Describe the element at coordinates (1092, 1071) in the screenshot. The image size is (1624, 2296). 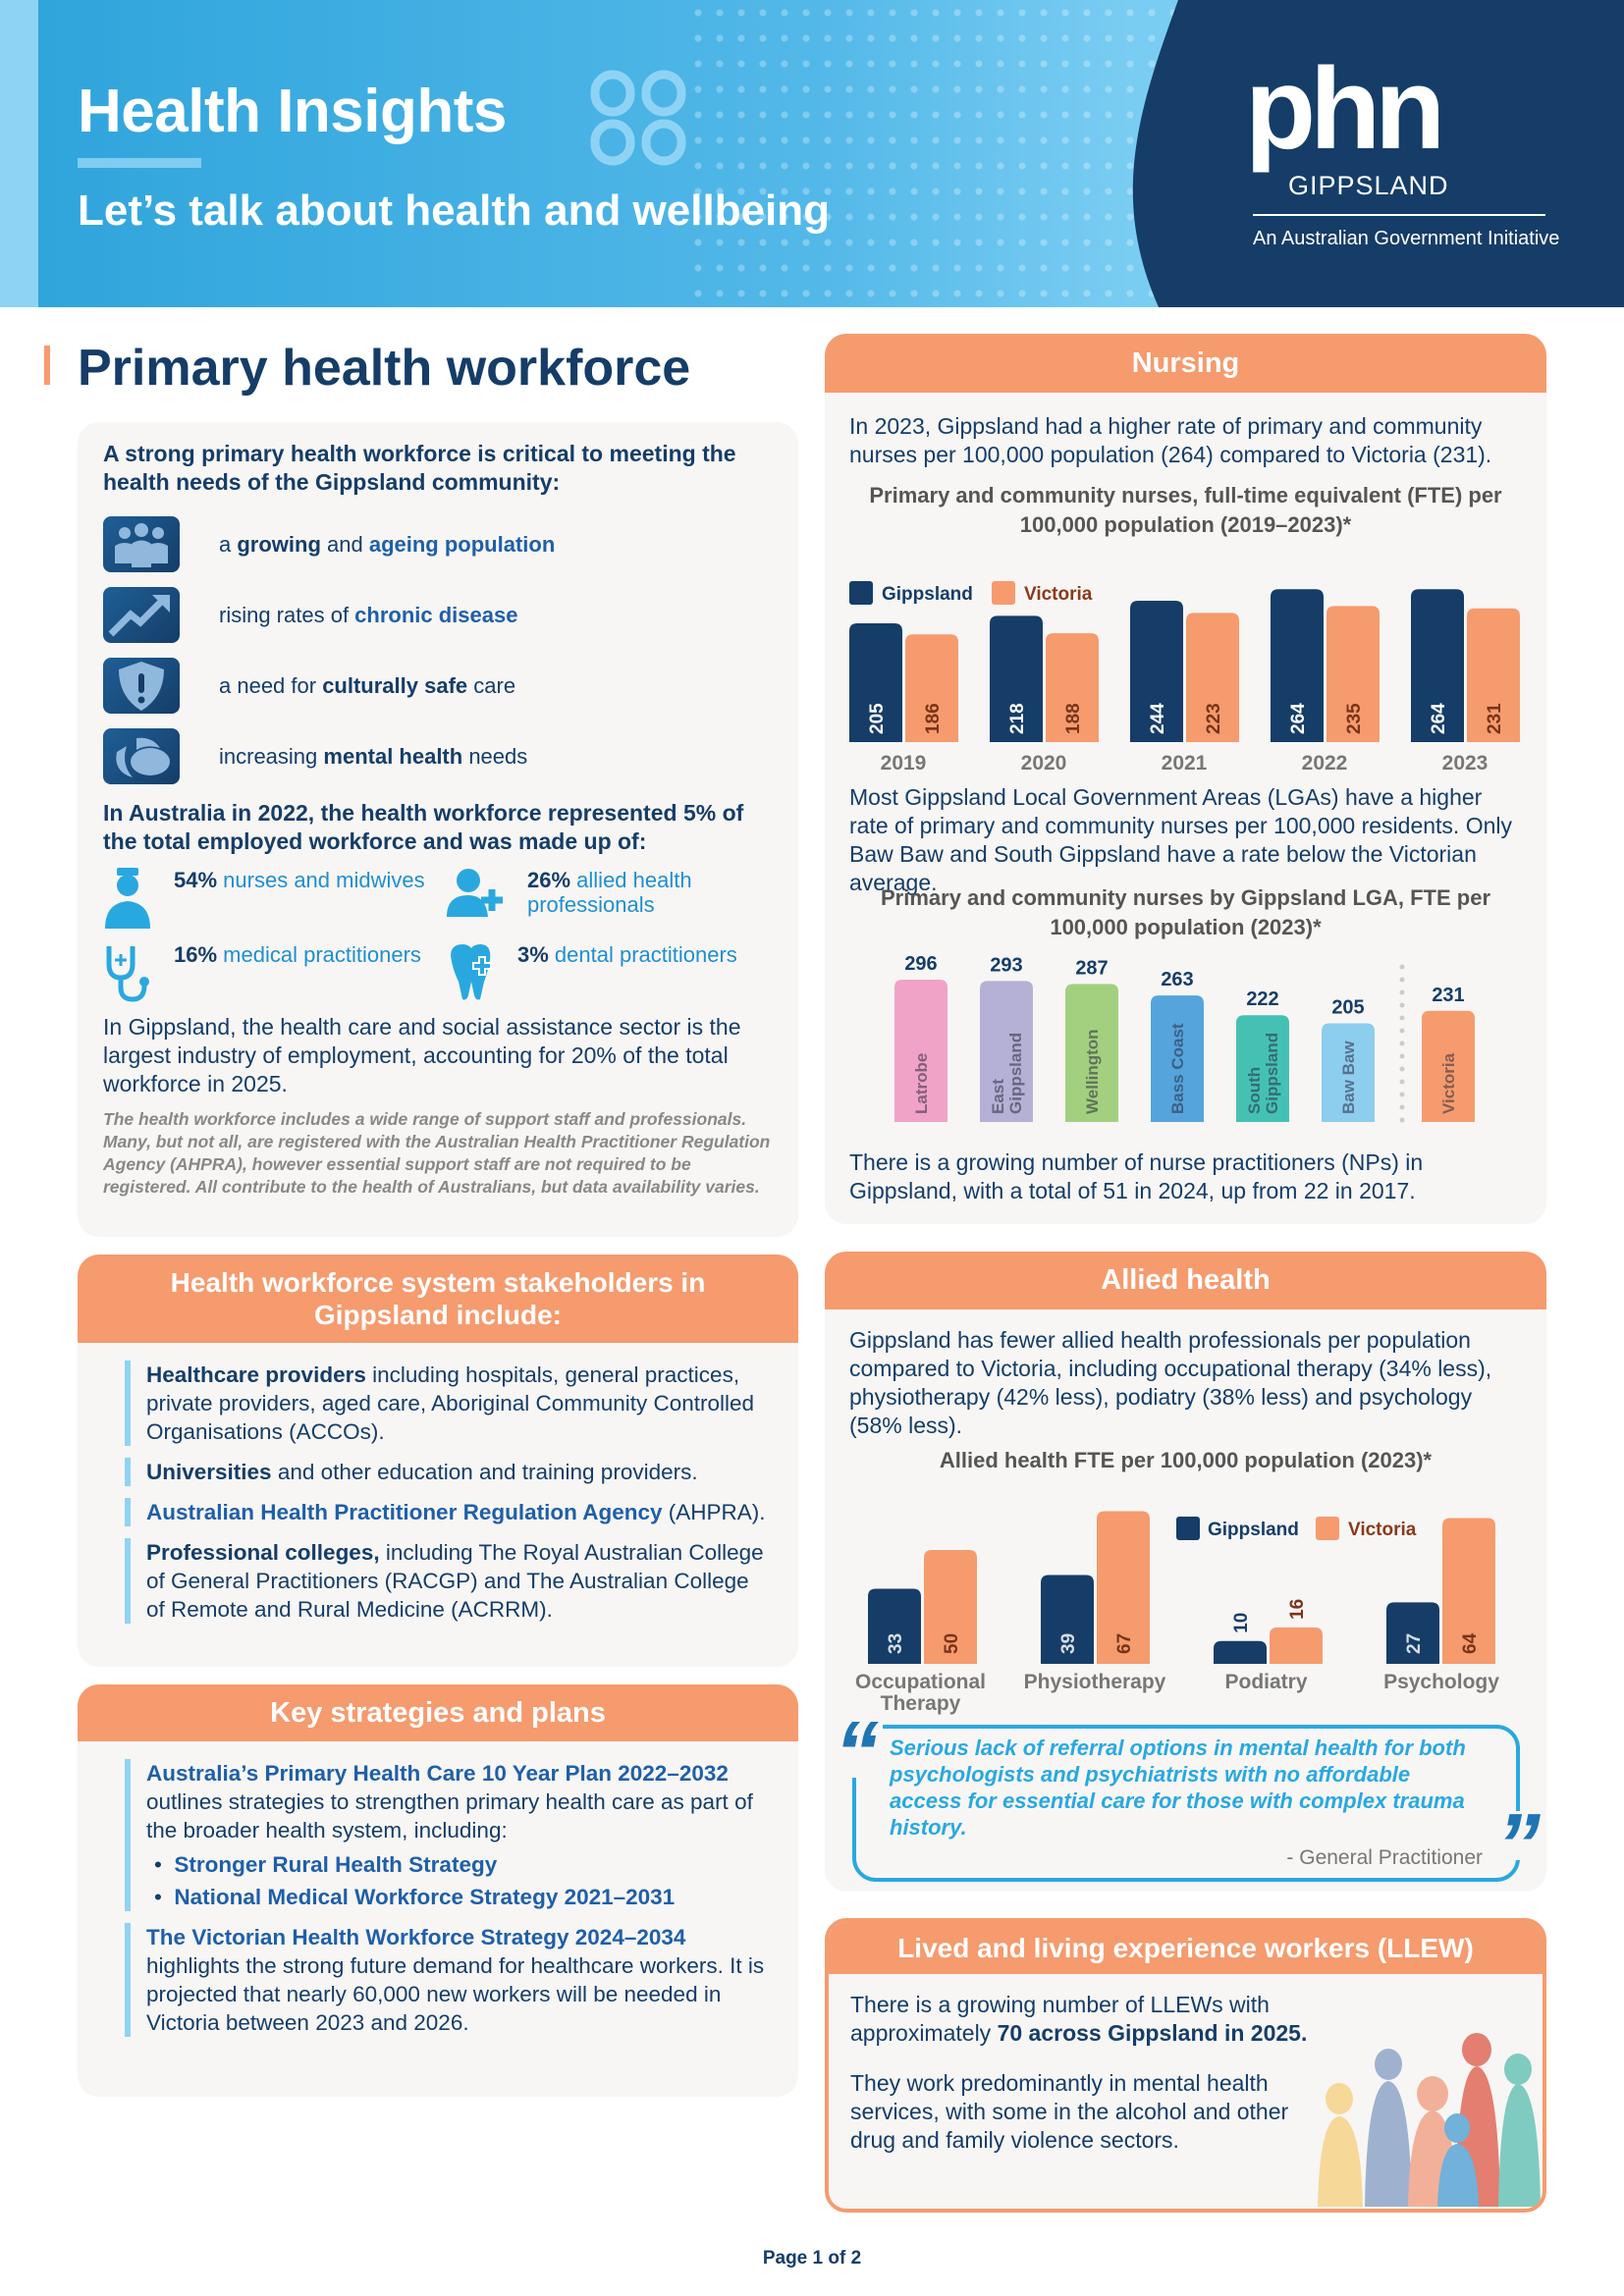
I see `bar-category-label: Wellington` at that location.